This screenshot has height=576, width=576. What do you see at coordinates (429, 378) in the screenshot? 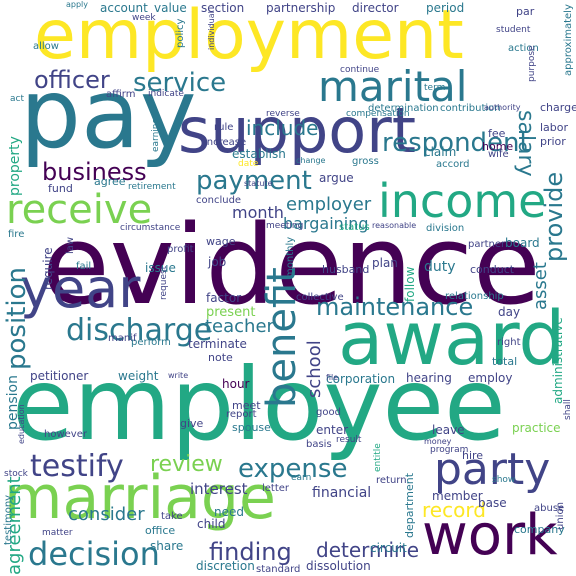
I see `word-hearing: hearing` at bounding box center [429, 378].